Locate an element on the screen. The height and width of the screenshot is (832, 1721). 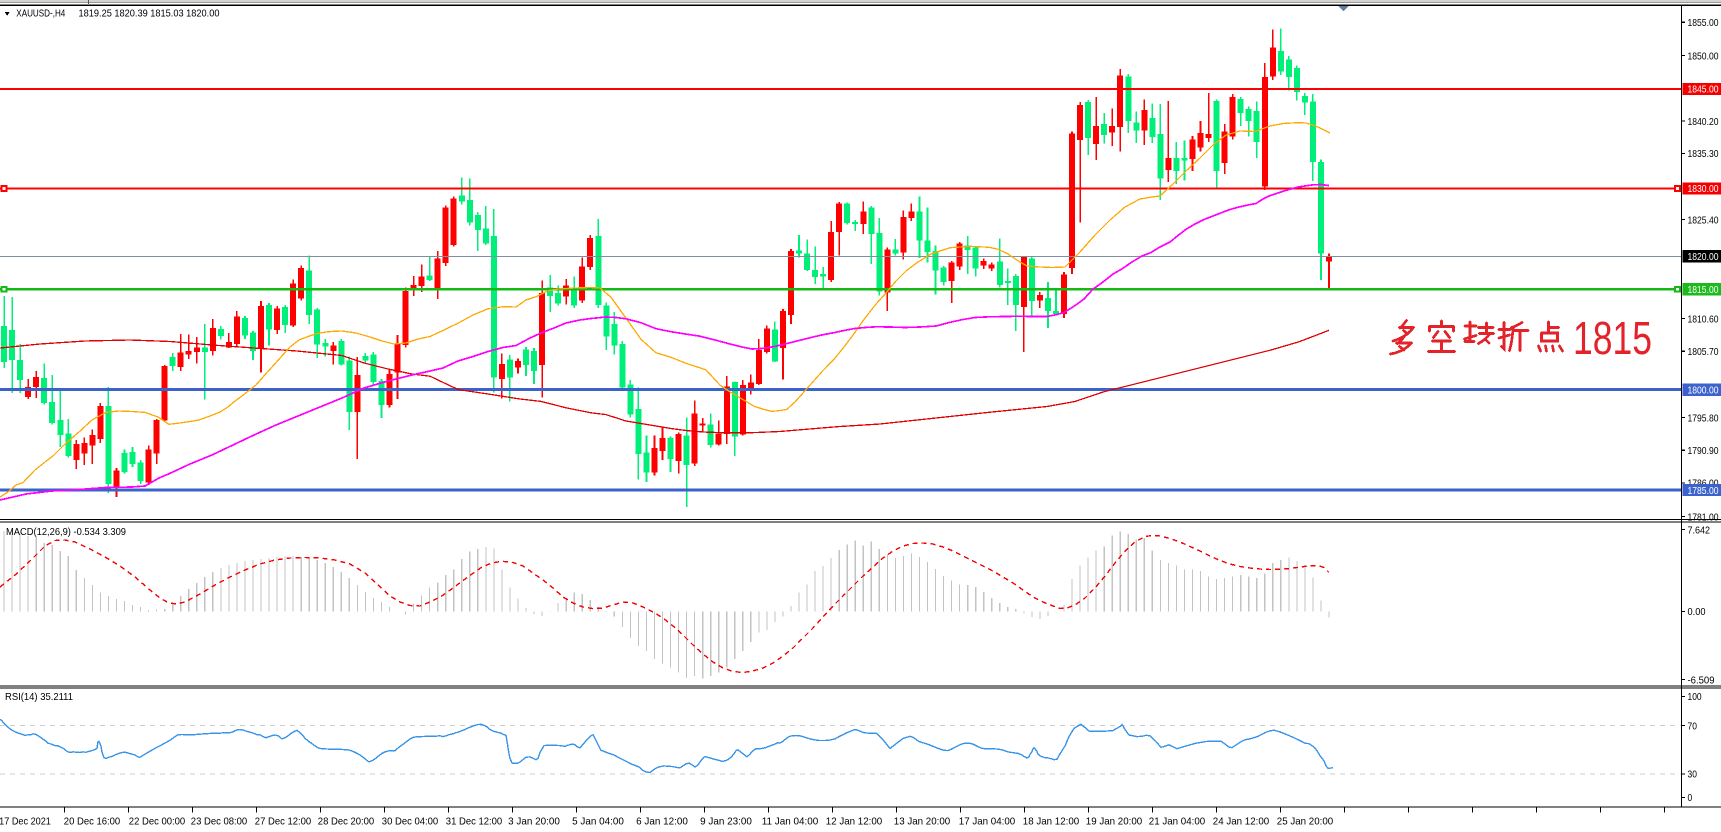
svg-text: 1795.80 is located at coordinates (1703, 418).